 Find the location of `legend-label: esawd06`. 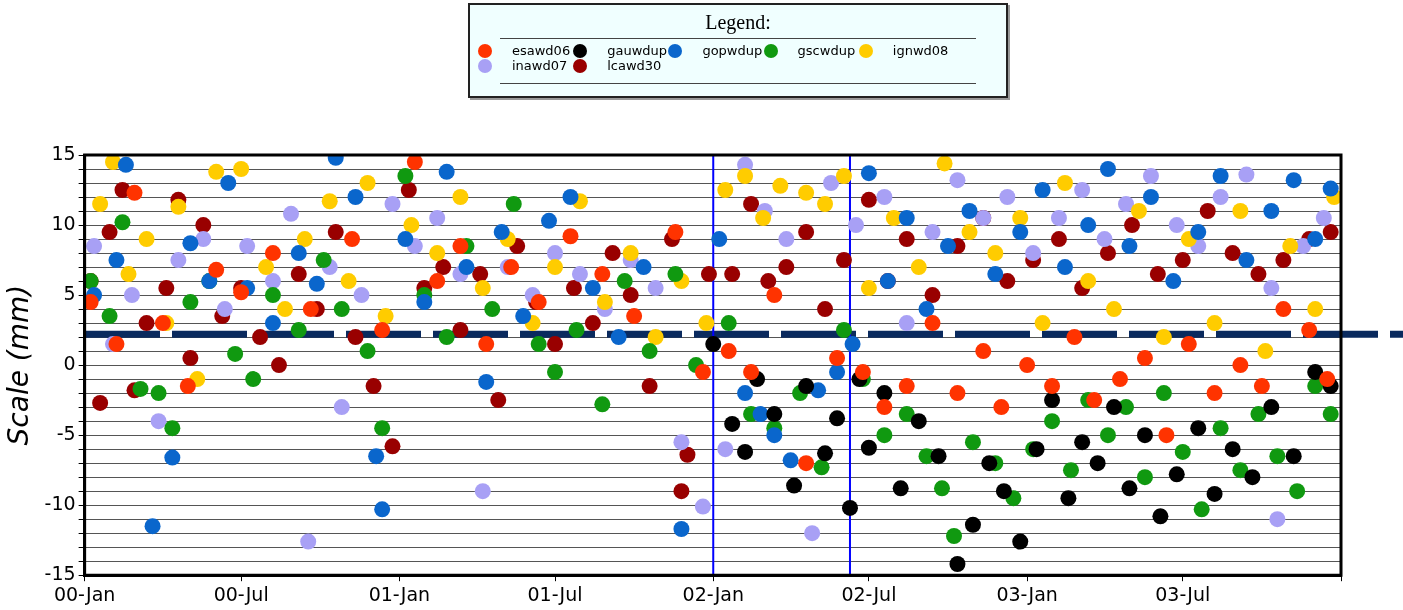

legend-label: esawd06 is located at coordinates (541, 50).